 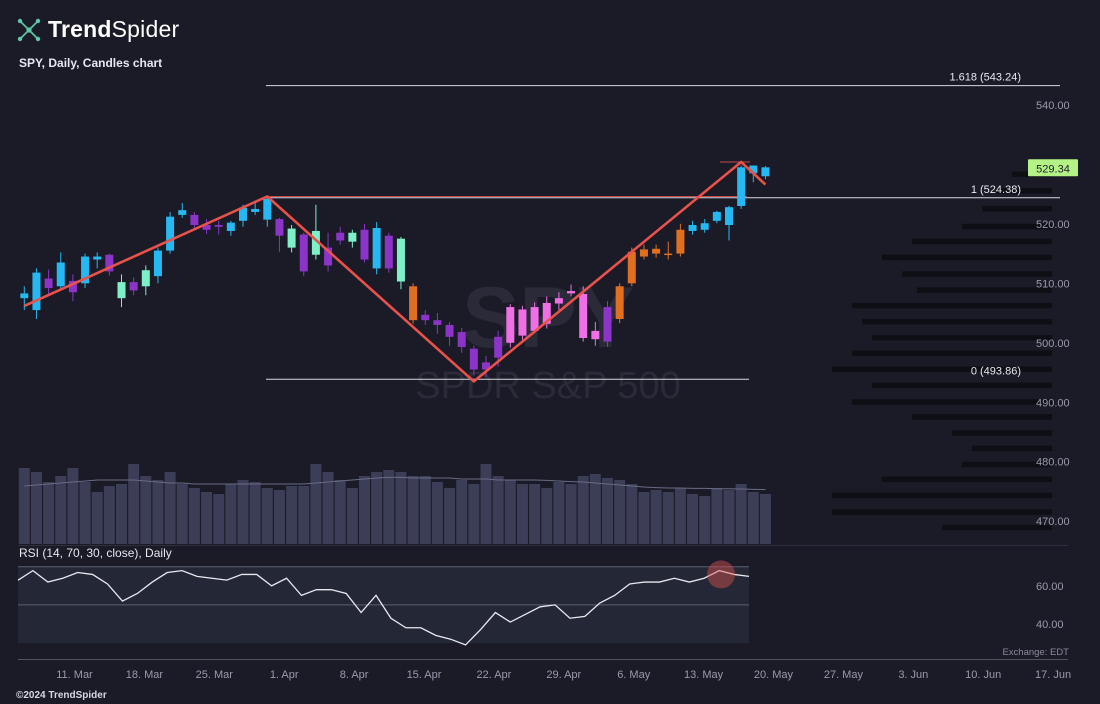 What do you see at coordinates (721, 574) in the screenshot?
I see `rsi-highlight-marker` at bounding box center [721, 574].